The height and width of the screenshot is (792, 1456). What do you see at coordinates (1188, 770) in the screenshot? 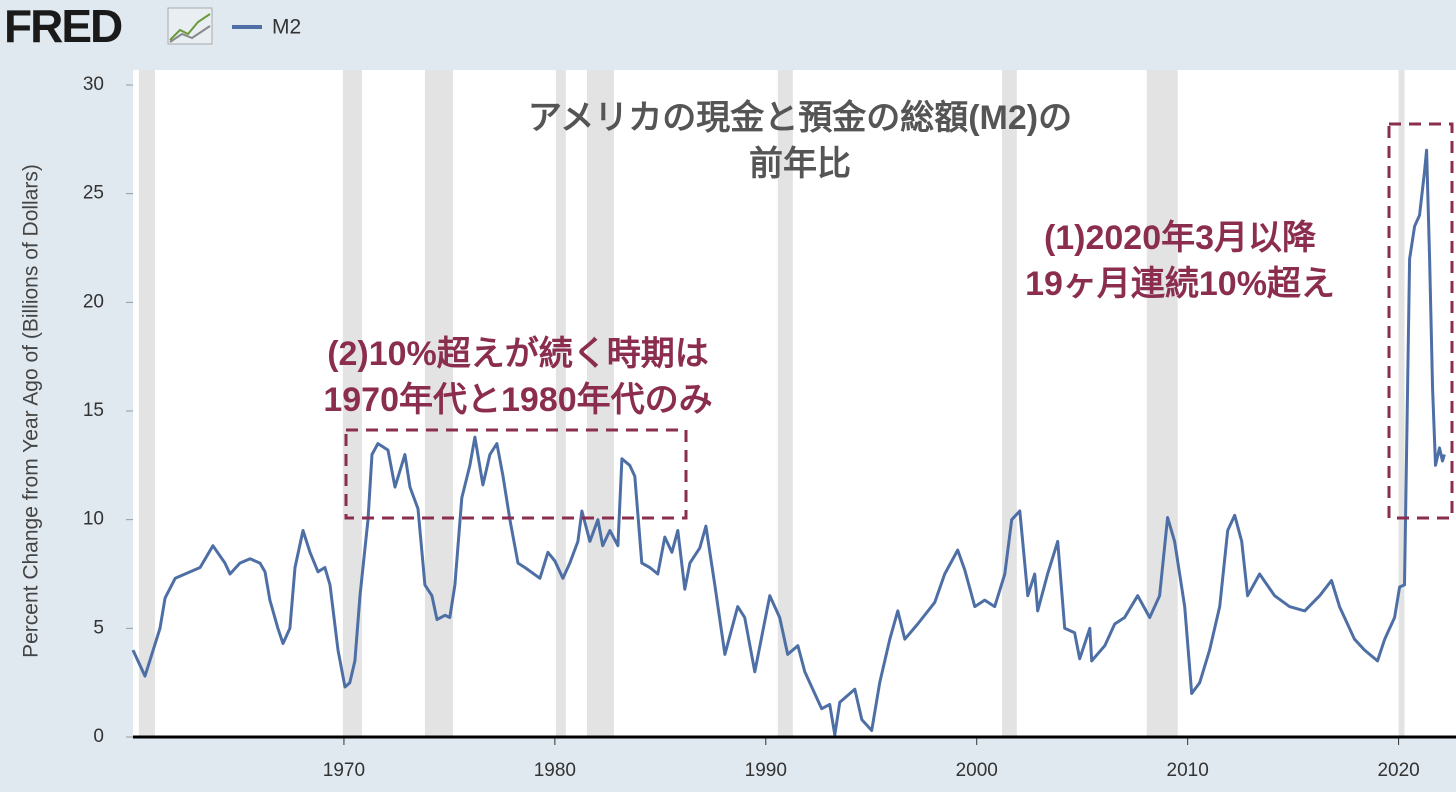
I see `x-tick-label: 2010` at bounding box center [1188, 770].